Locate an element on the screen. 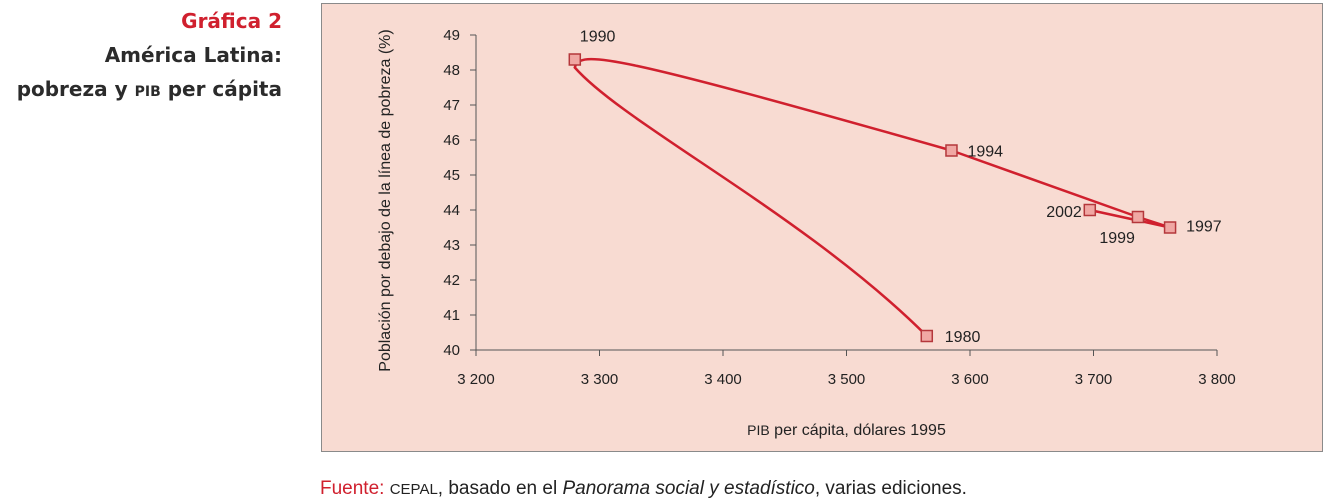 The image size is (1328, 504). point-label-1990: 1990 is located at coordinates (598, 37).